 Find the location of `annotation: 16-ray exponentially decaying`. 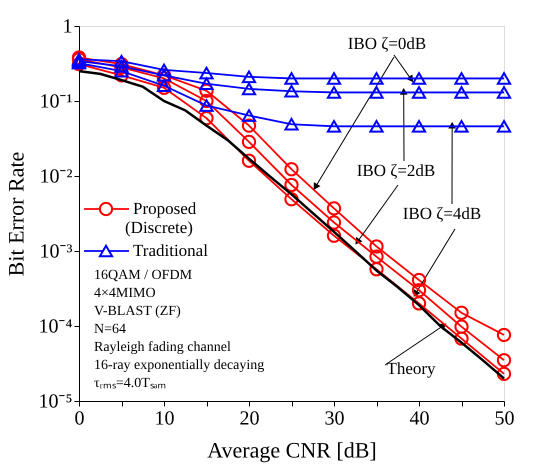

annotation: 16-ray exponentially decaying is located at coordinates (179, 365).